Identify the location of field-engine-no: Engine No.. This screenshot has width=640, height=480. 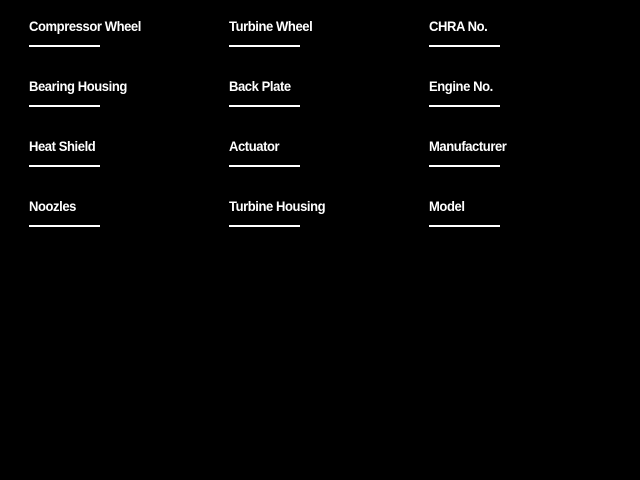
(524, 103).